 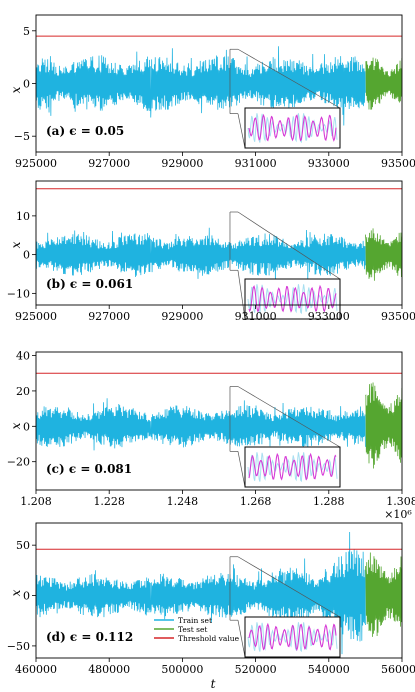 I want to click on x-axis-label: t, so click(x=213, y=684).